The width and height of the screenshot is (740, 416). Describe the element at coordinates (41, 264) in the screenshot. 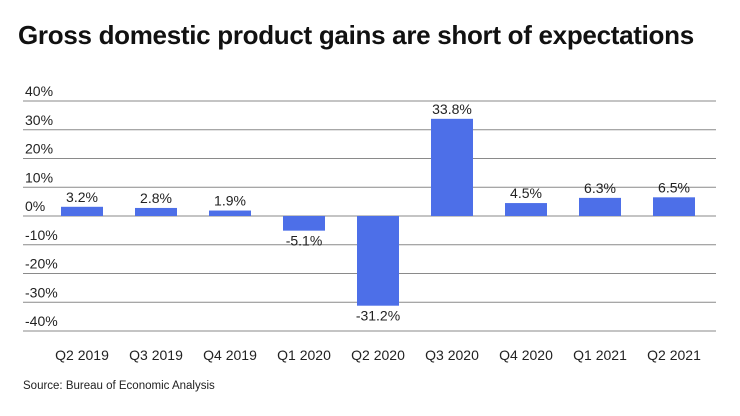

I see `y-tick-label: -20%` at that location.